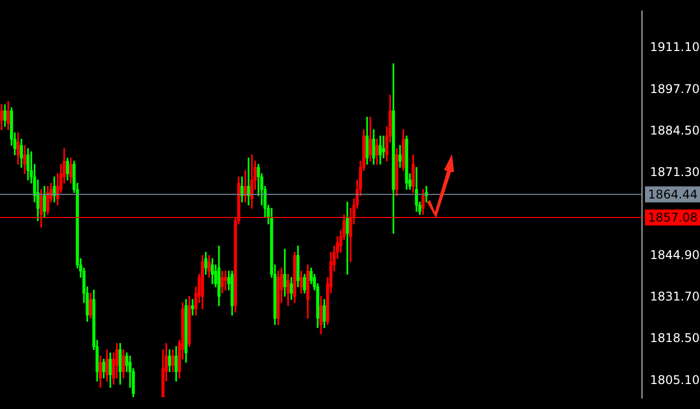 This screenshot has width=700, height=409. Describe the element at coordinates (675, 171) in the screenshot. I see `y-tick-label: 1871.30` at that location.